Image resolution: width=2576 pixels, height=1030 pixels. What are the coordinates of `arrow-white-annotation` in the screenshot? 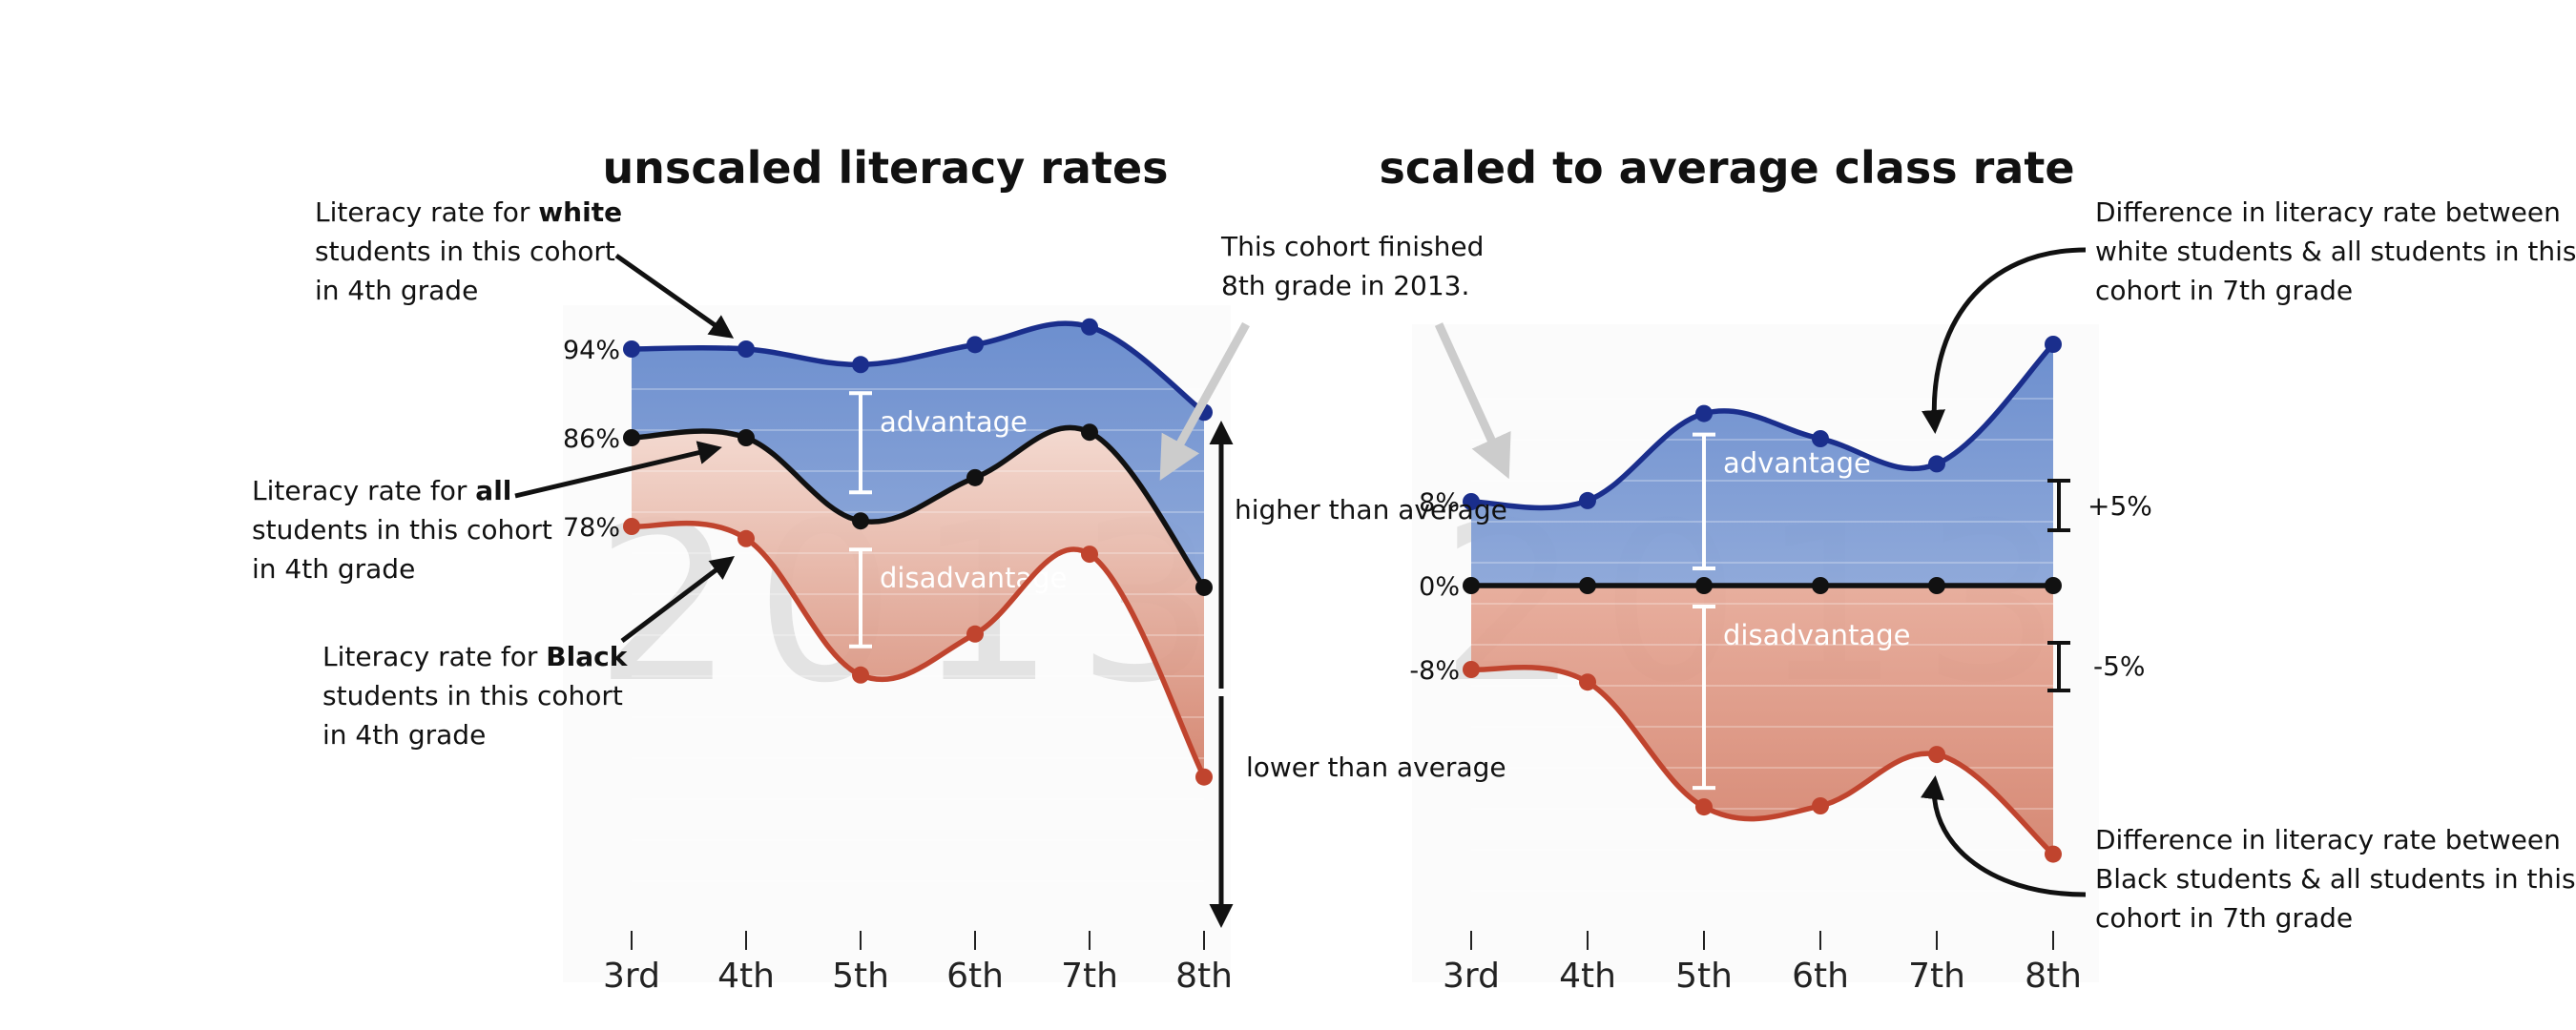 It's located at (674, 296).